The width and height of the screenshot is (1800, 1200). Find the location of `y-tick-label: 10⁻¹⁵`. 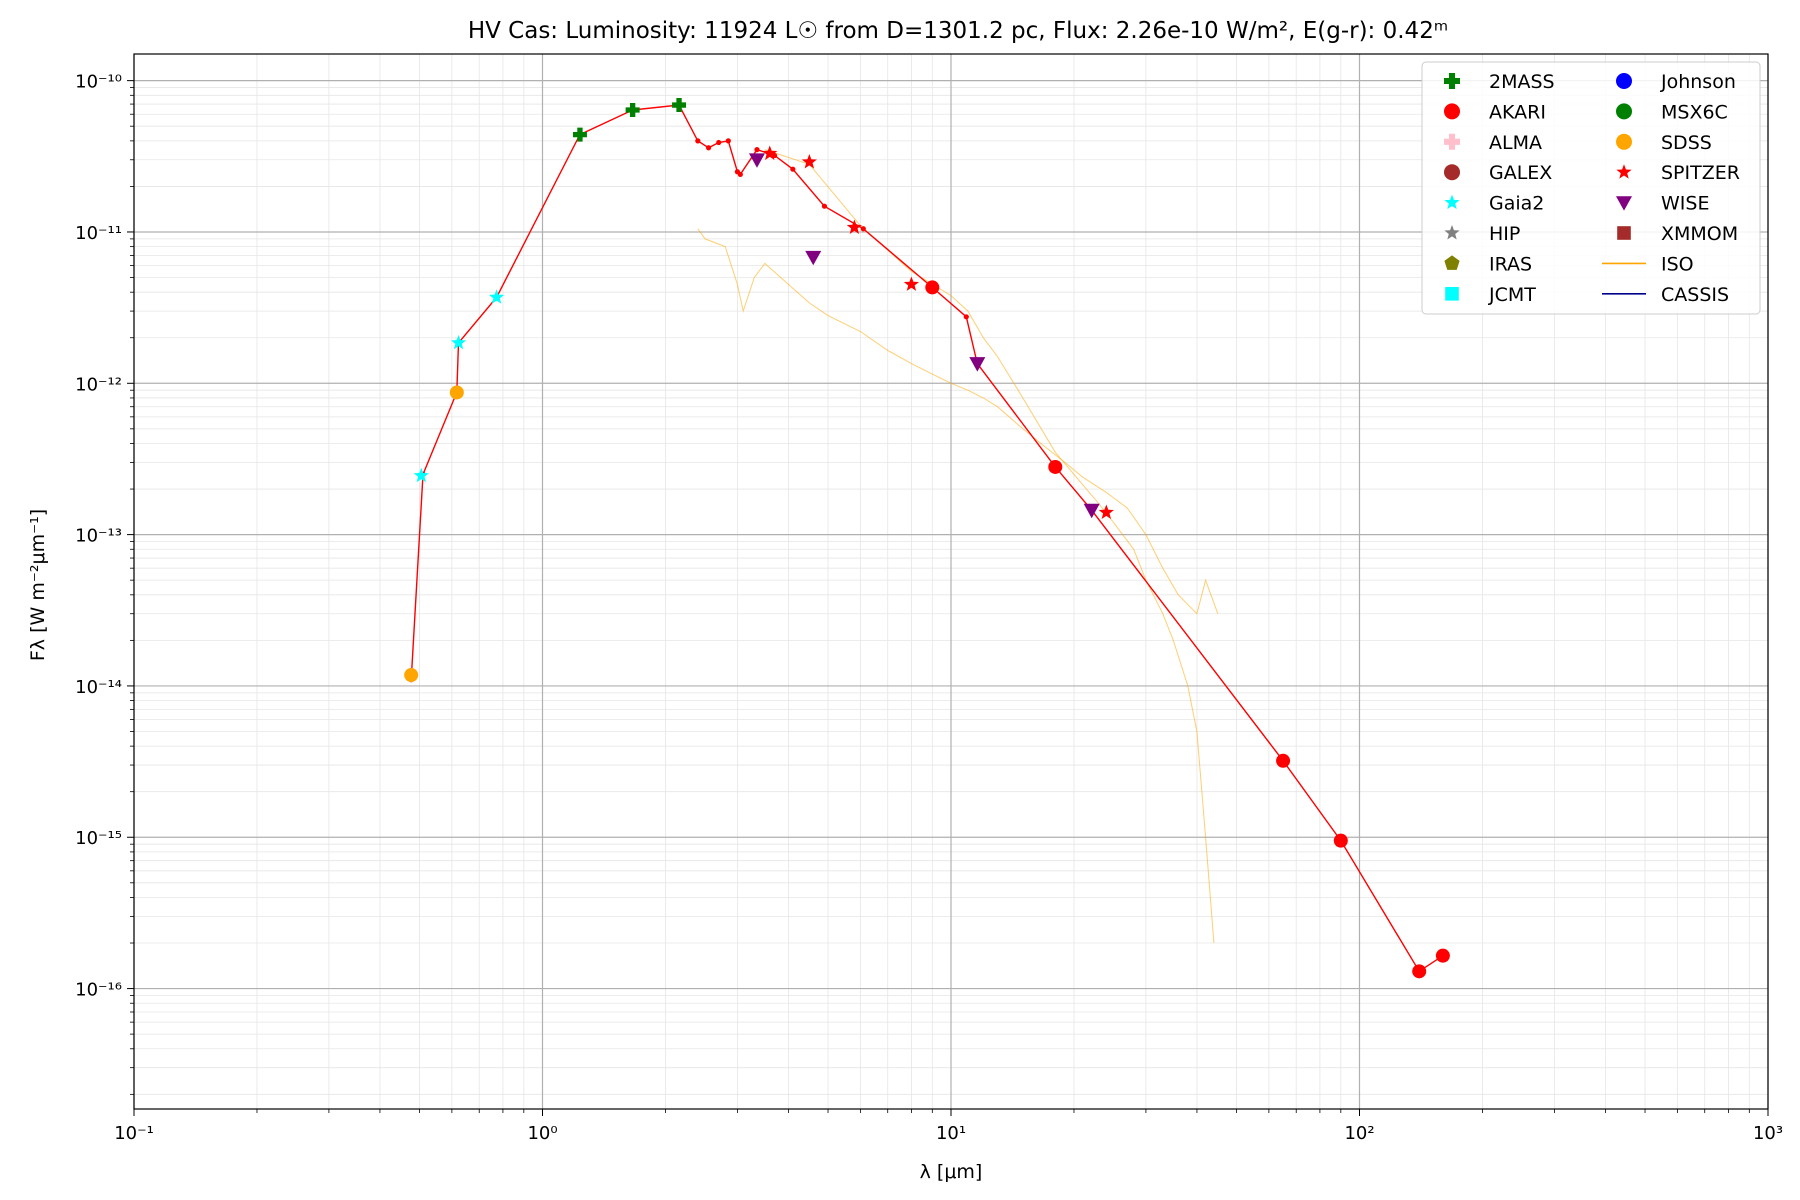

y-tick-label: 10⁻¹⁵ is located at coordinates (98, 838).